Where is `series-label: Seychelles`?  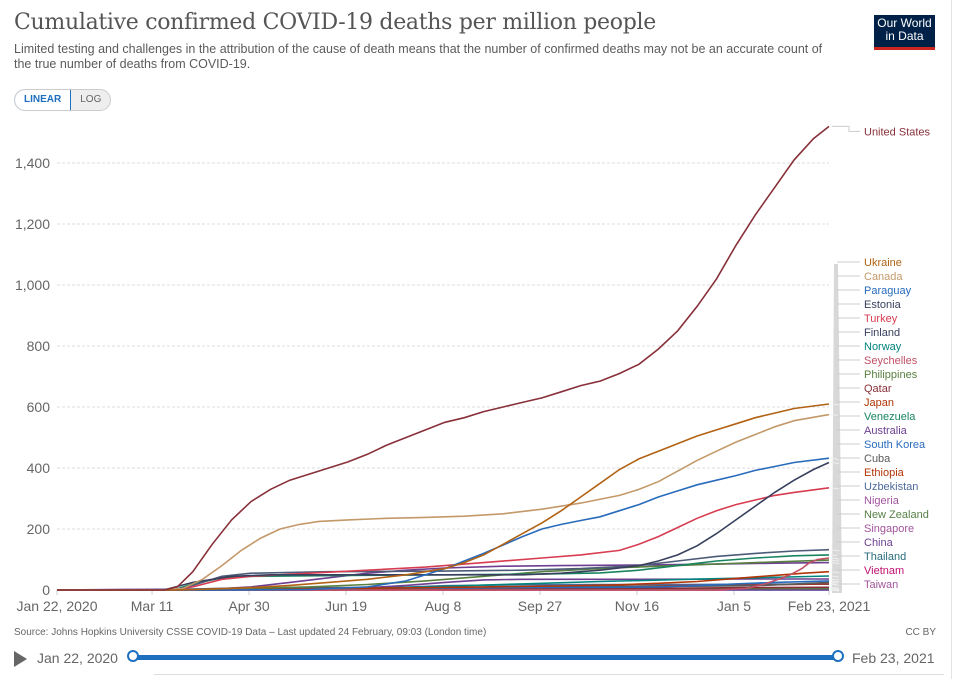
series-label: Seychelles is located at coordinates (891, 361).